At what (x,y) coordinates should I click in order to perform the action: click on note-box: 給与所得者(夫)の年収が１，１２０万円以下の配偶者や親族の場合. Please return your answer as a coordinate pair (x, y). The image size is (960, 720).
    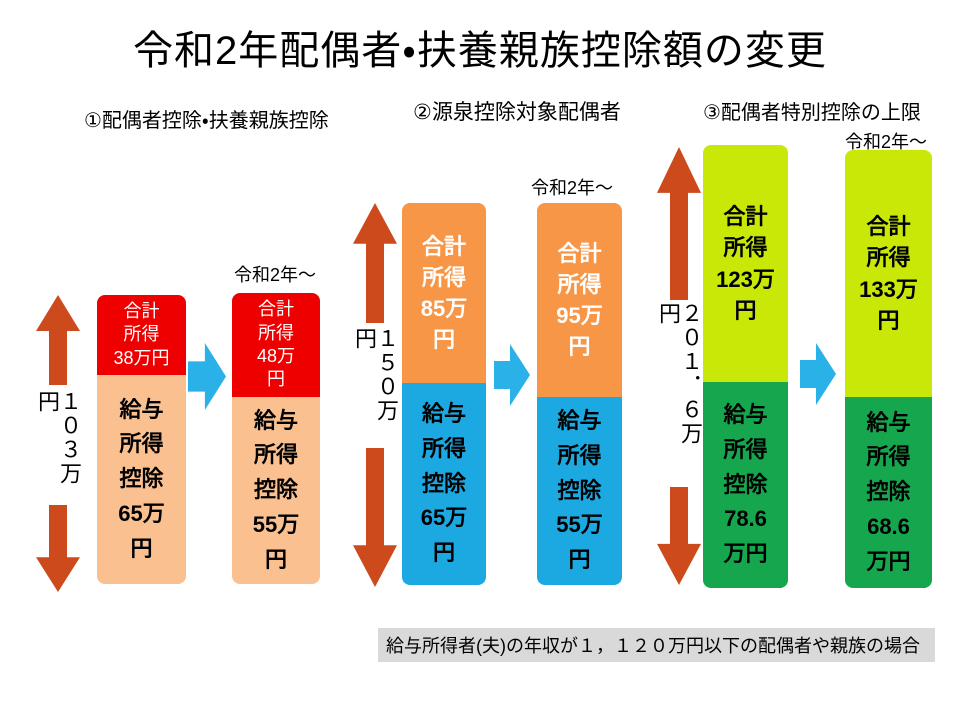
    Looking at the image, I should click on (656, 645).